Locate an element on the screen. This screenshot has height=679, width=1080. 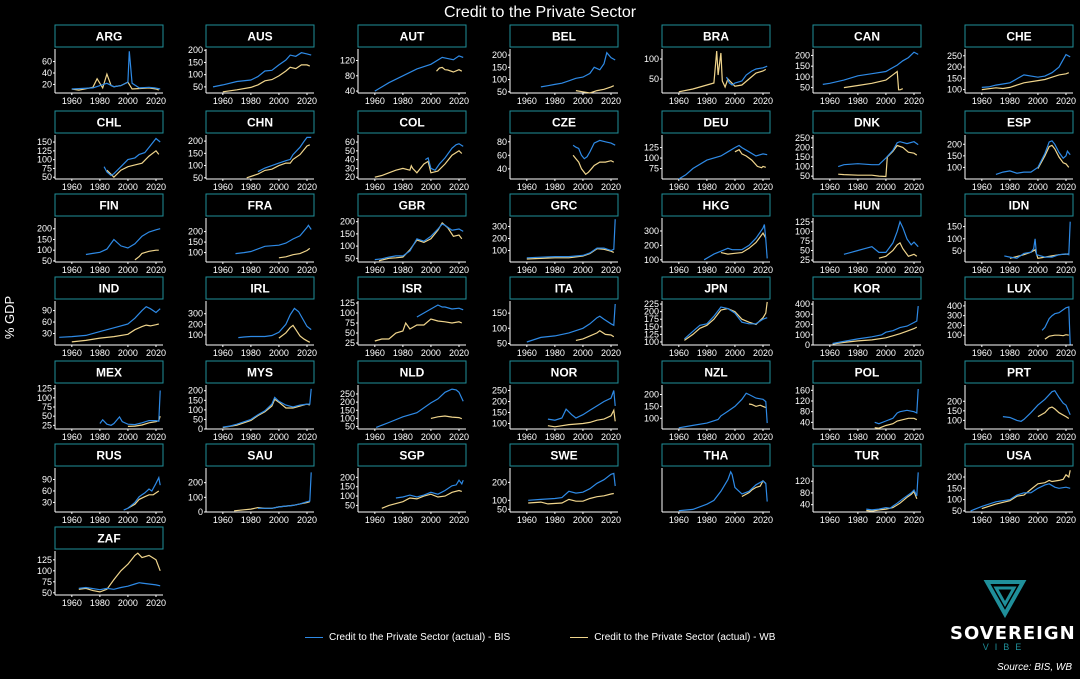
panel-title-isr: ISR is located at coordinates (412, 289).